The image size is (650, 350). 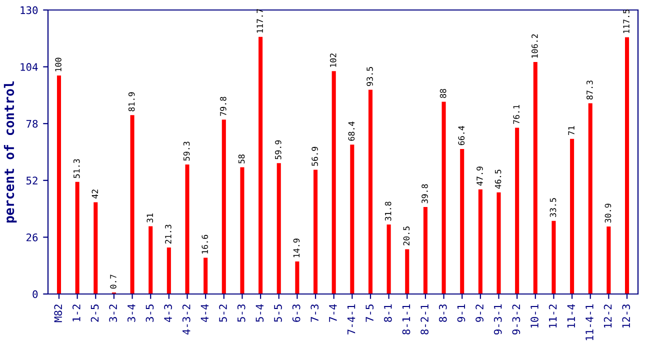 I want to click on data-label: 100, so click(x=58, y=65).